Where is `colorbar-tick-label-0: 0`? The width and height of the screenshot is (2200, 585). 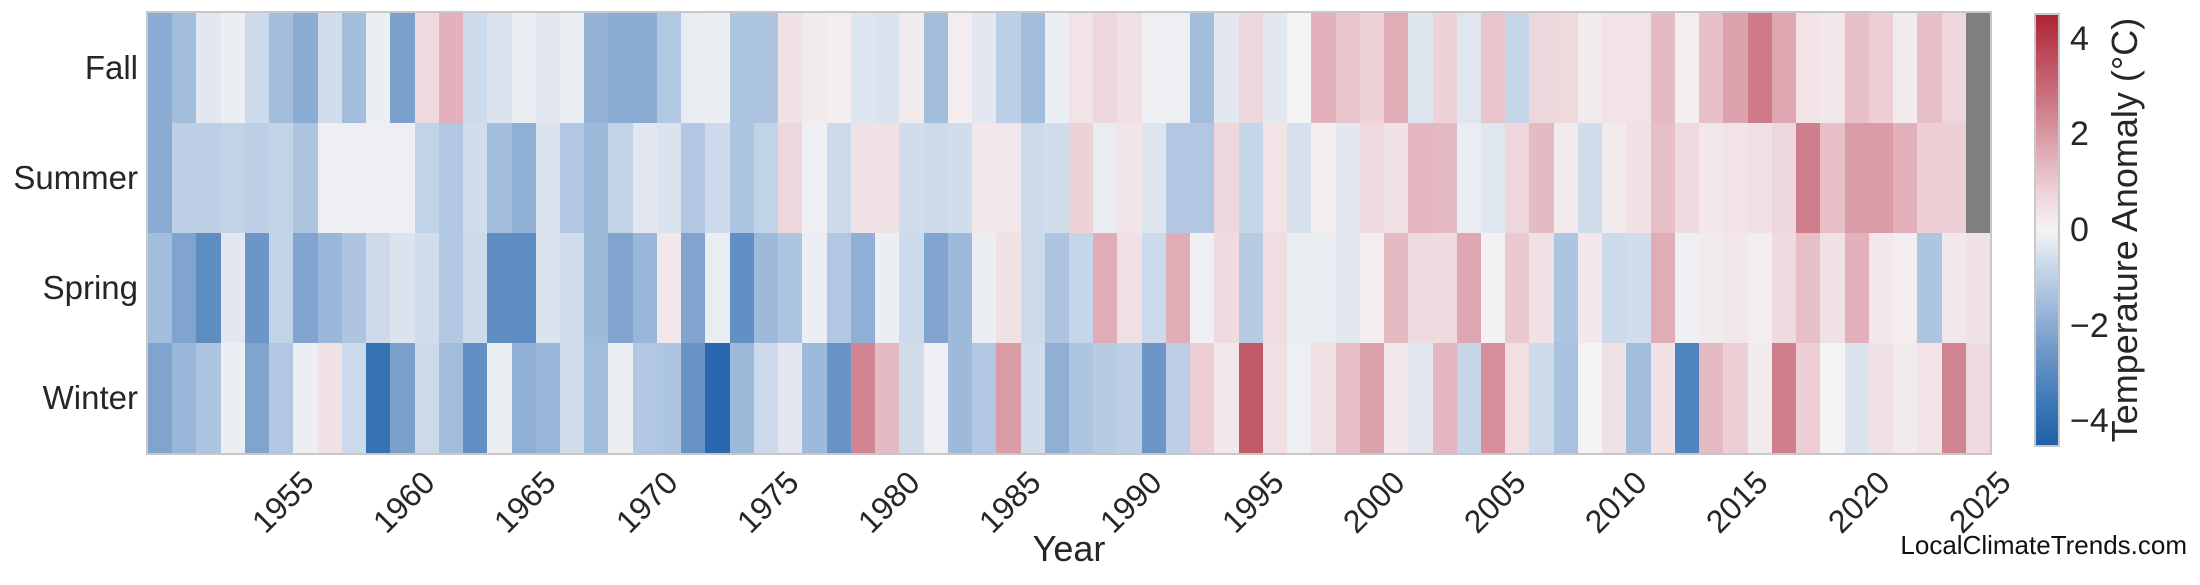 colorbar-tick-label-0: 0 is located at coordinates (2079, 230).